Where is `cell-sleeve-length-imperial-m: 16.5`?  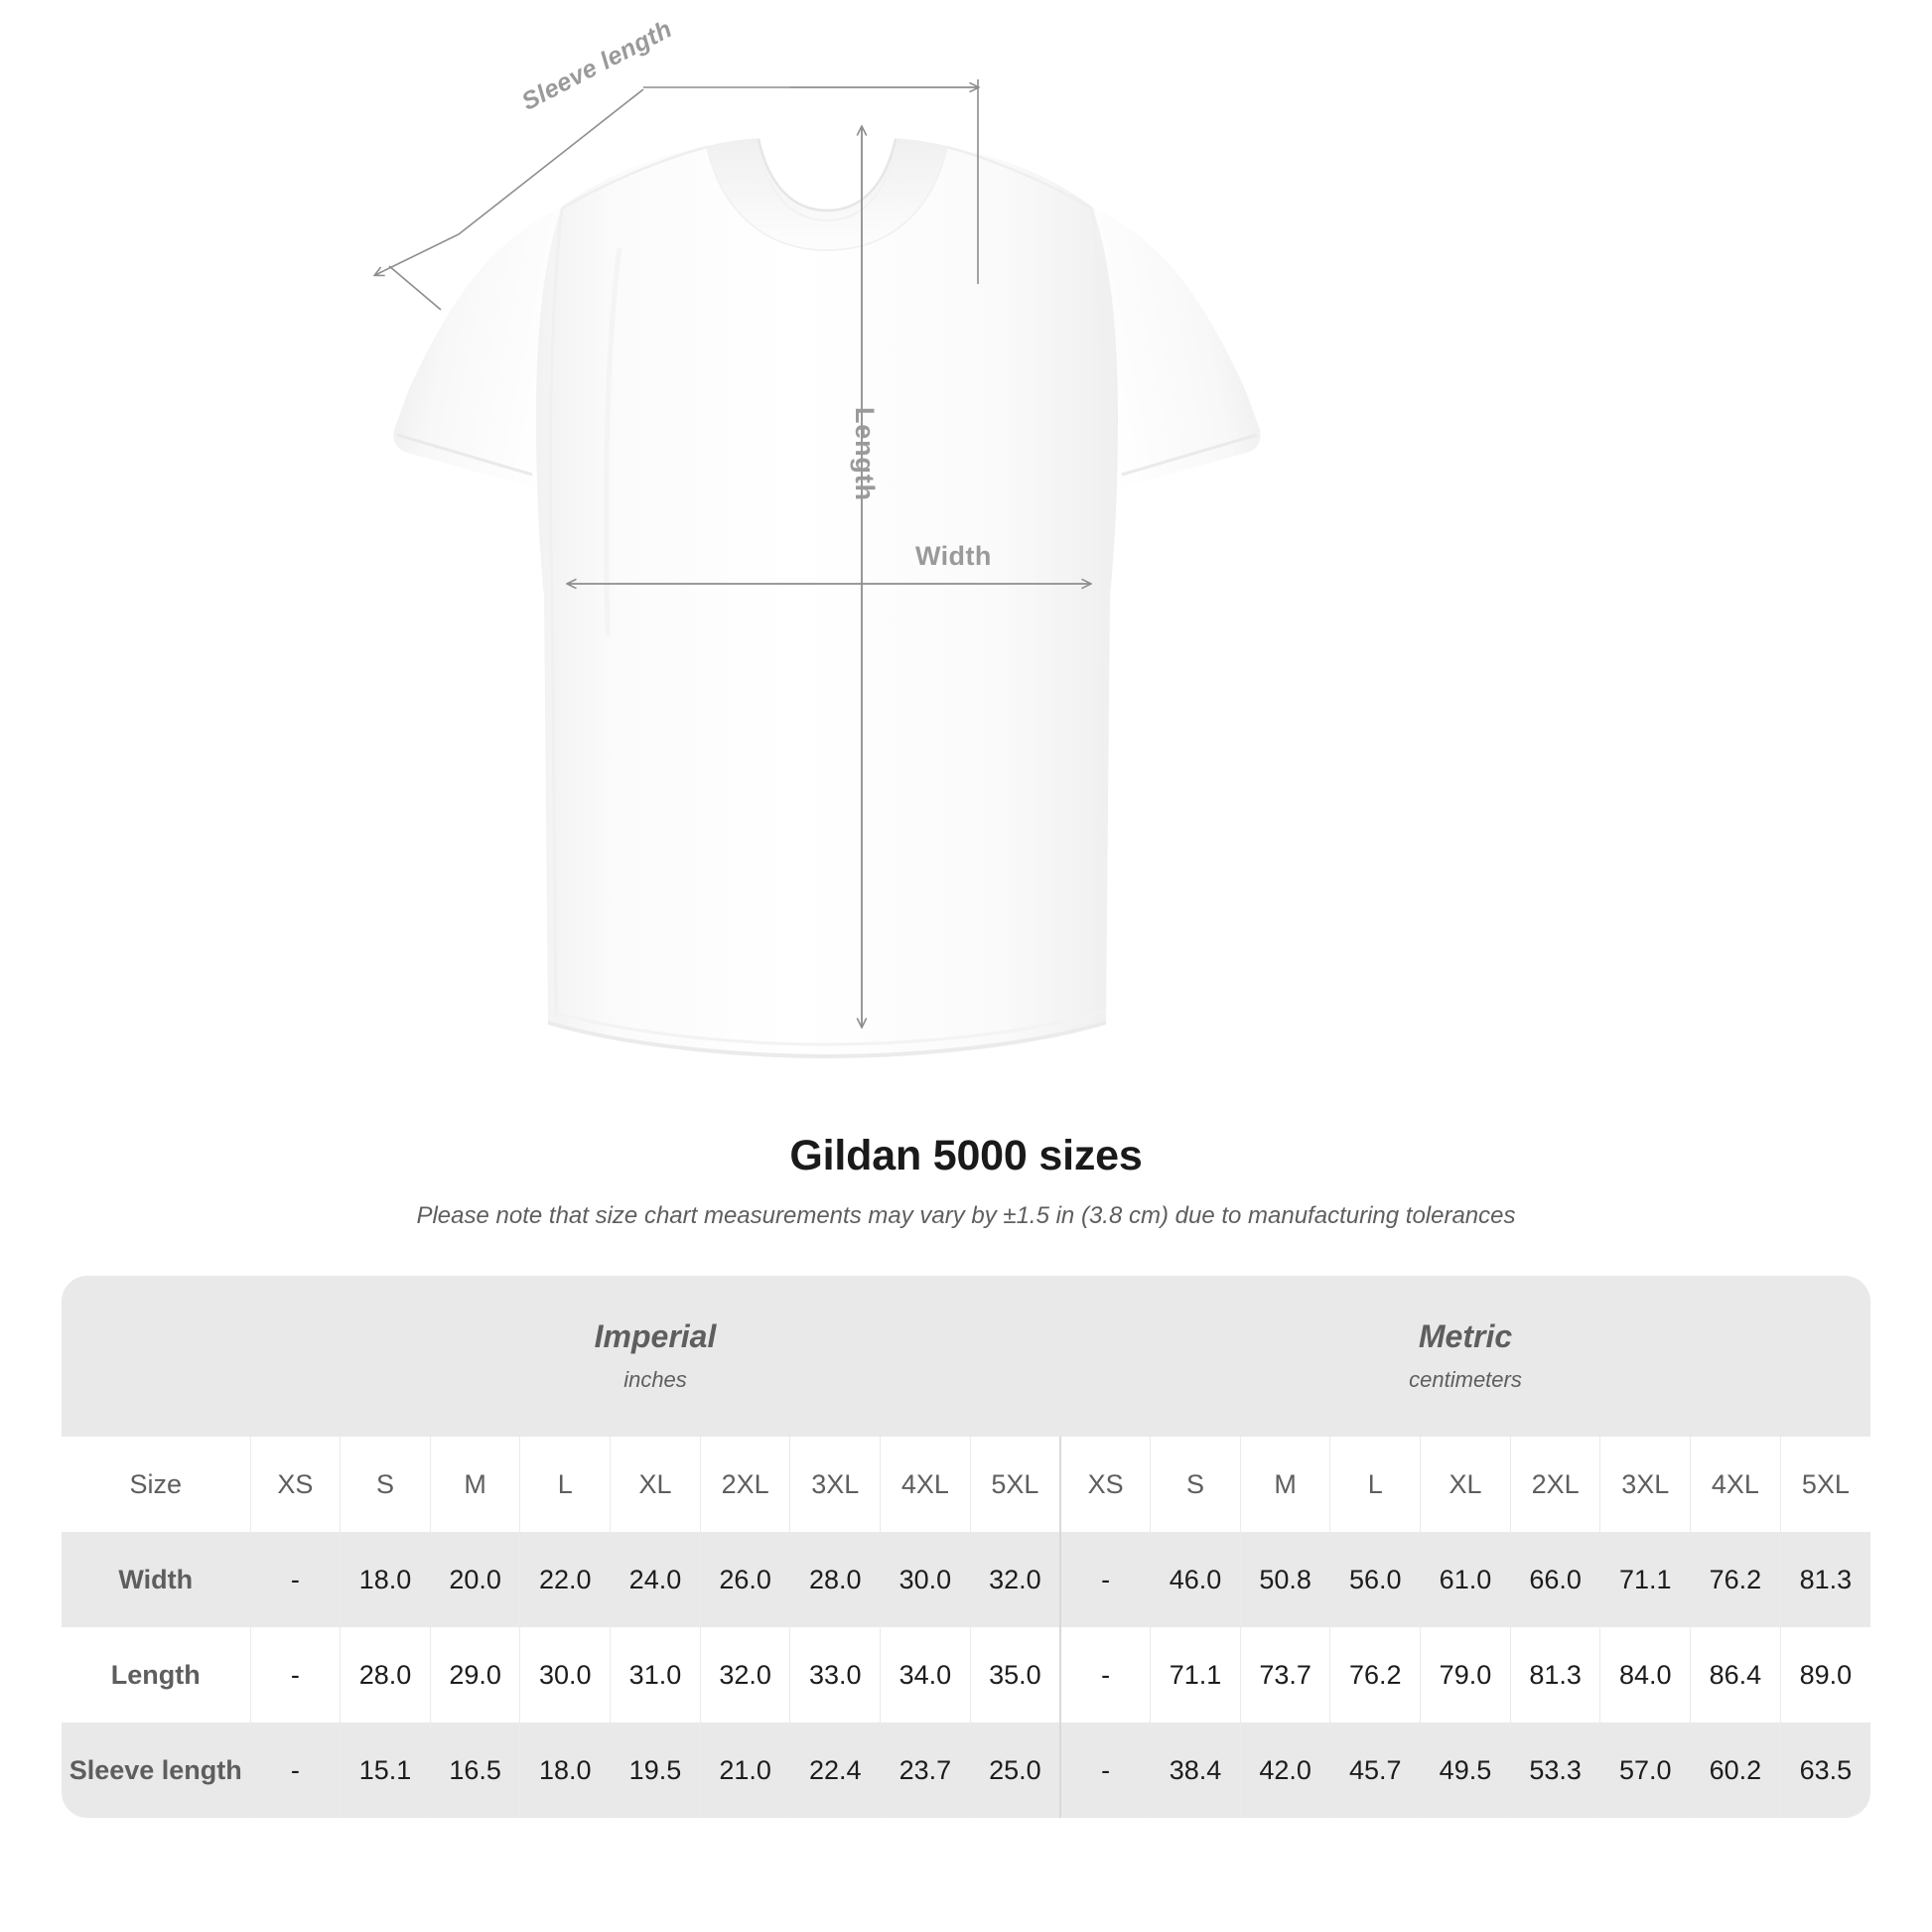
cell-sleeve-length-imperial-m: 16.5 is located at coordinates (474, 1770).